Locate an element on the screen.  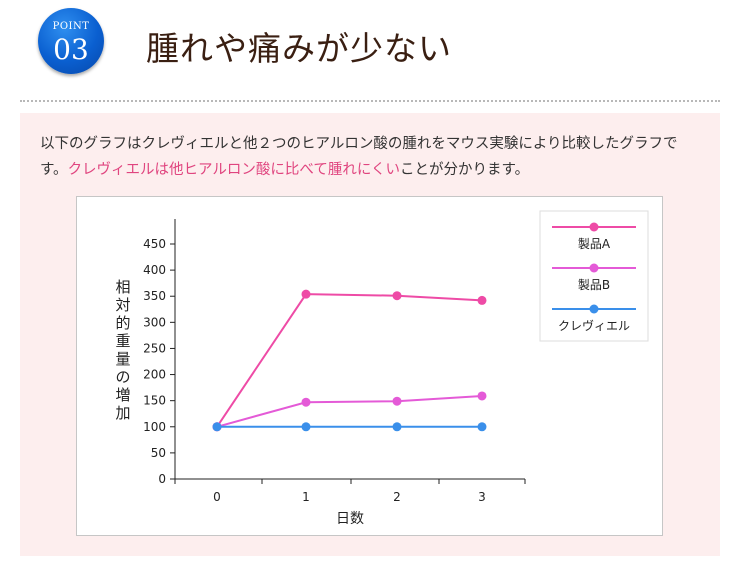
legend: 製品A 製品B クレヴィエル is located at coordinates (594, 276).